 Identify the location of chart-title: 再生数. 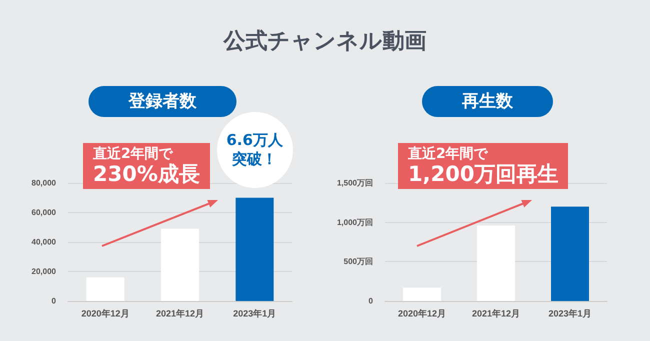
(487, 102).